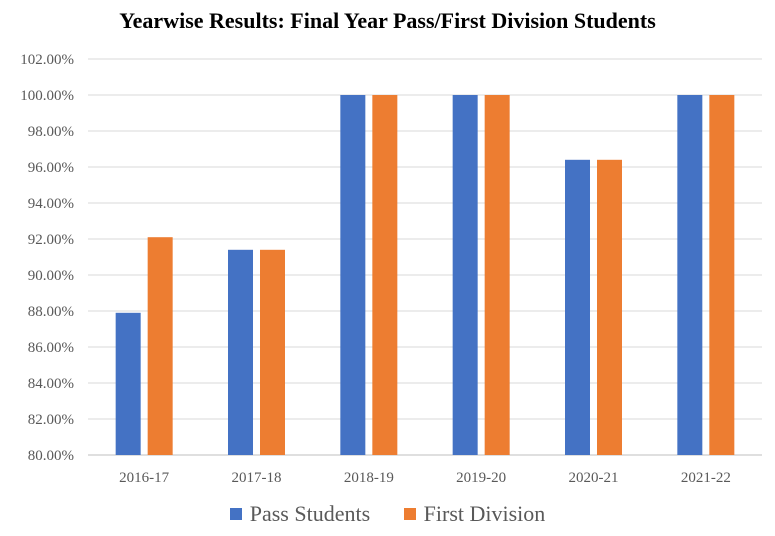 The height and width of the screenshot is (536, 775). Describe the element at coordinates (51, 312) in the screenshot. I see `y-tick-label: 88.00%` at that location.